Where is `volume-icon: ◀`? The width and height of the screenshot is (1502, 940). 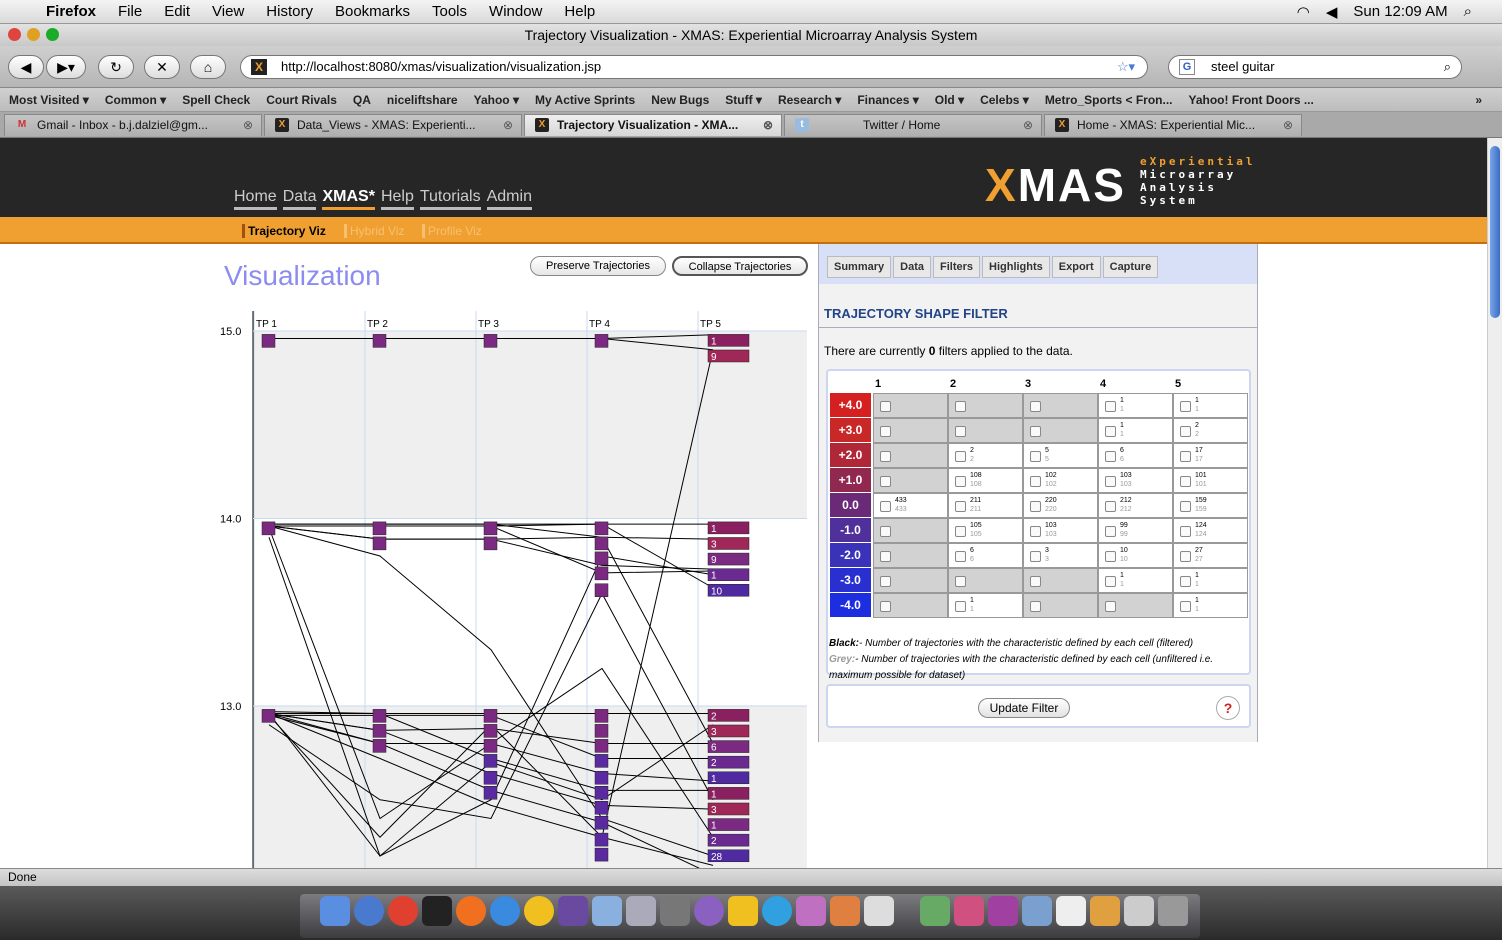 volume-icon: ◀ is located at coordinates (1331, 12).